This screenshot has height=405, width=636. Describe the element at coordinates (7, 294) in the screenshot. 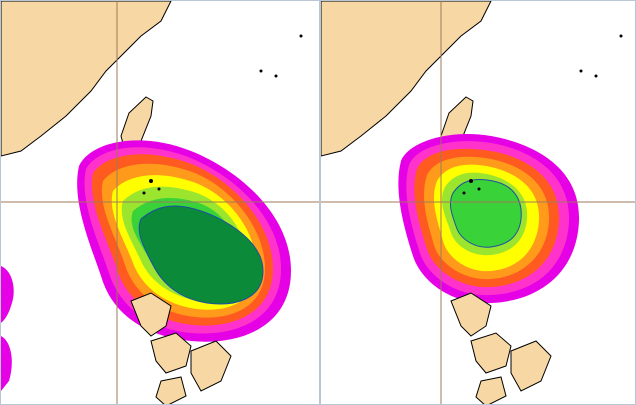

I see `edge-contour` at that location.